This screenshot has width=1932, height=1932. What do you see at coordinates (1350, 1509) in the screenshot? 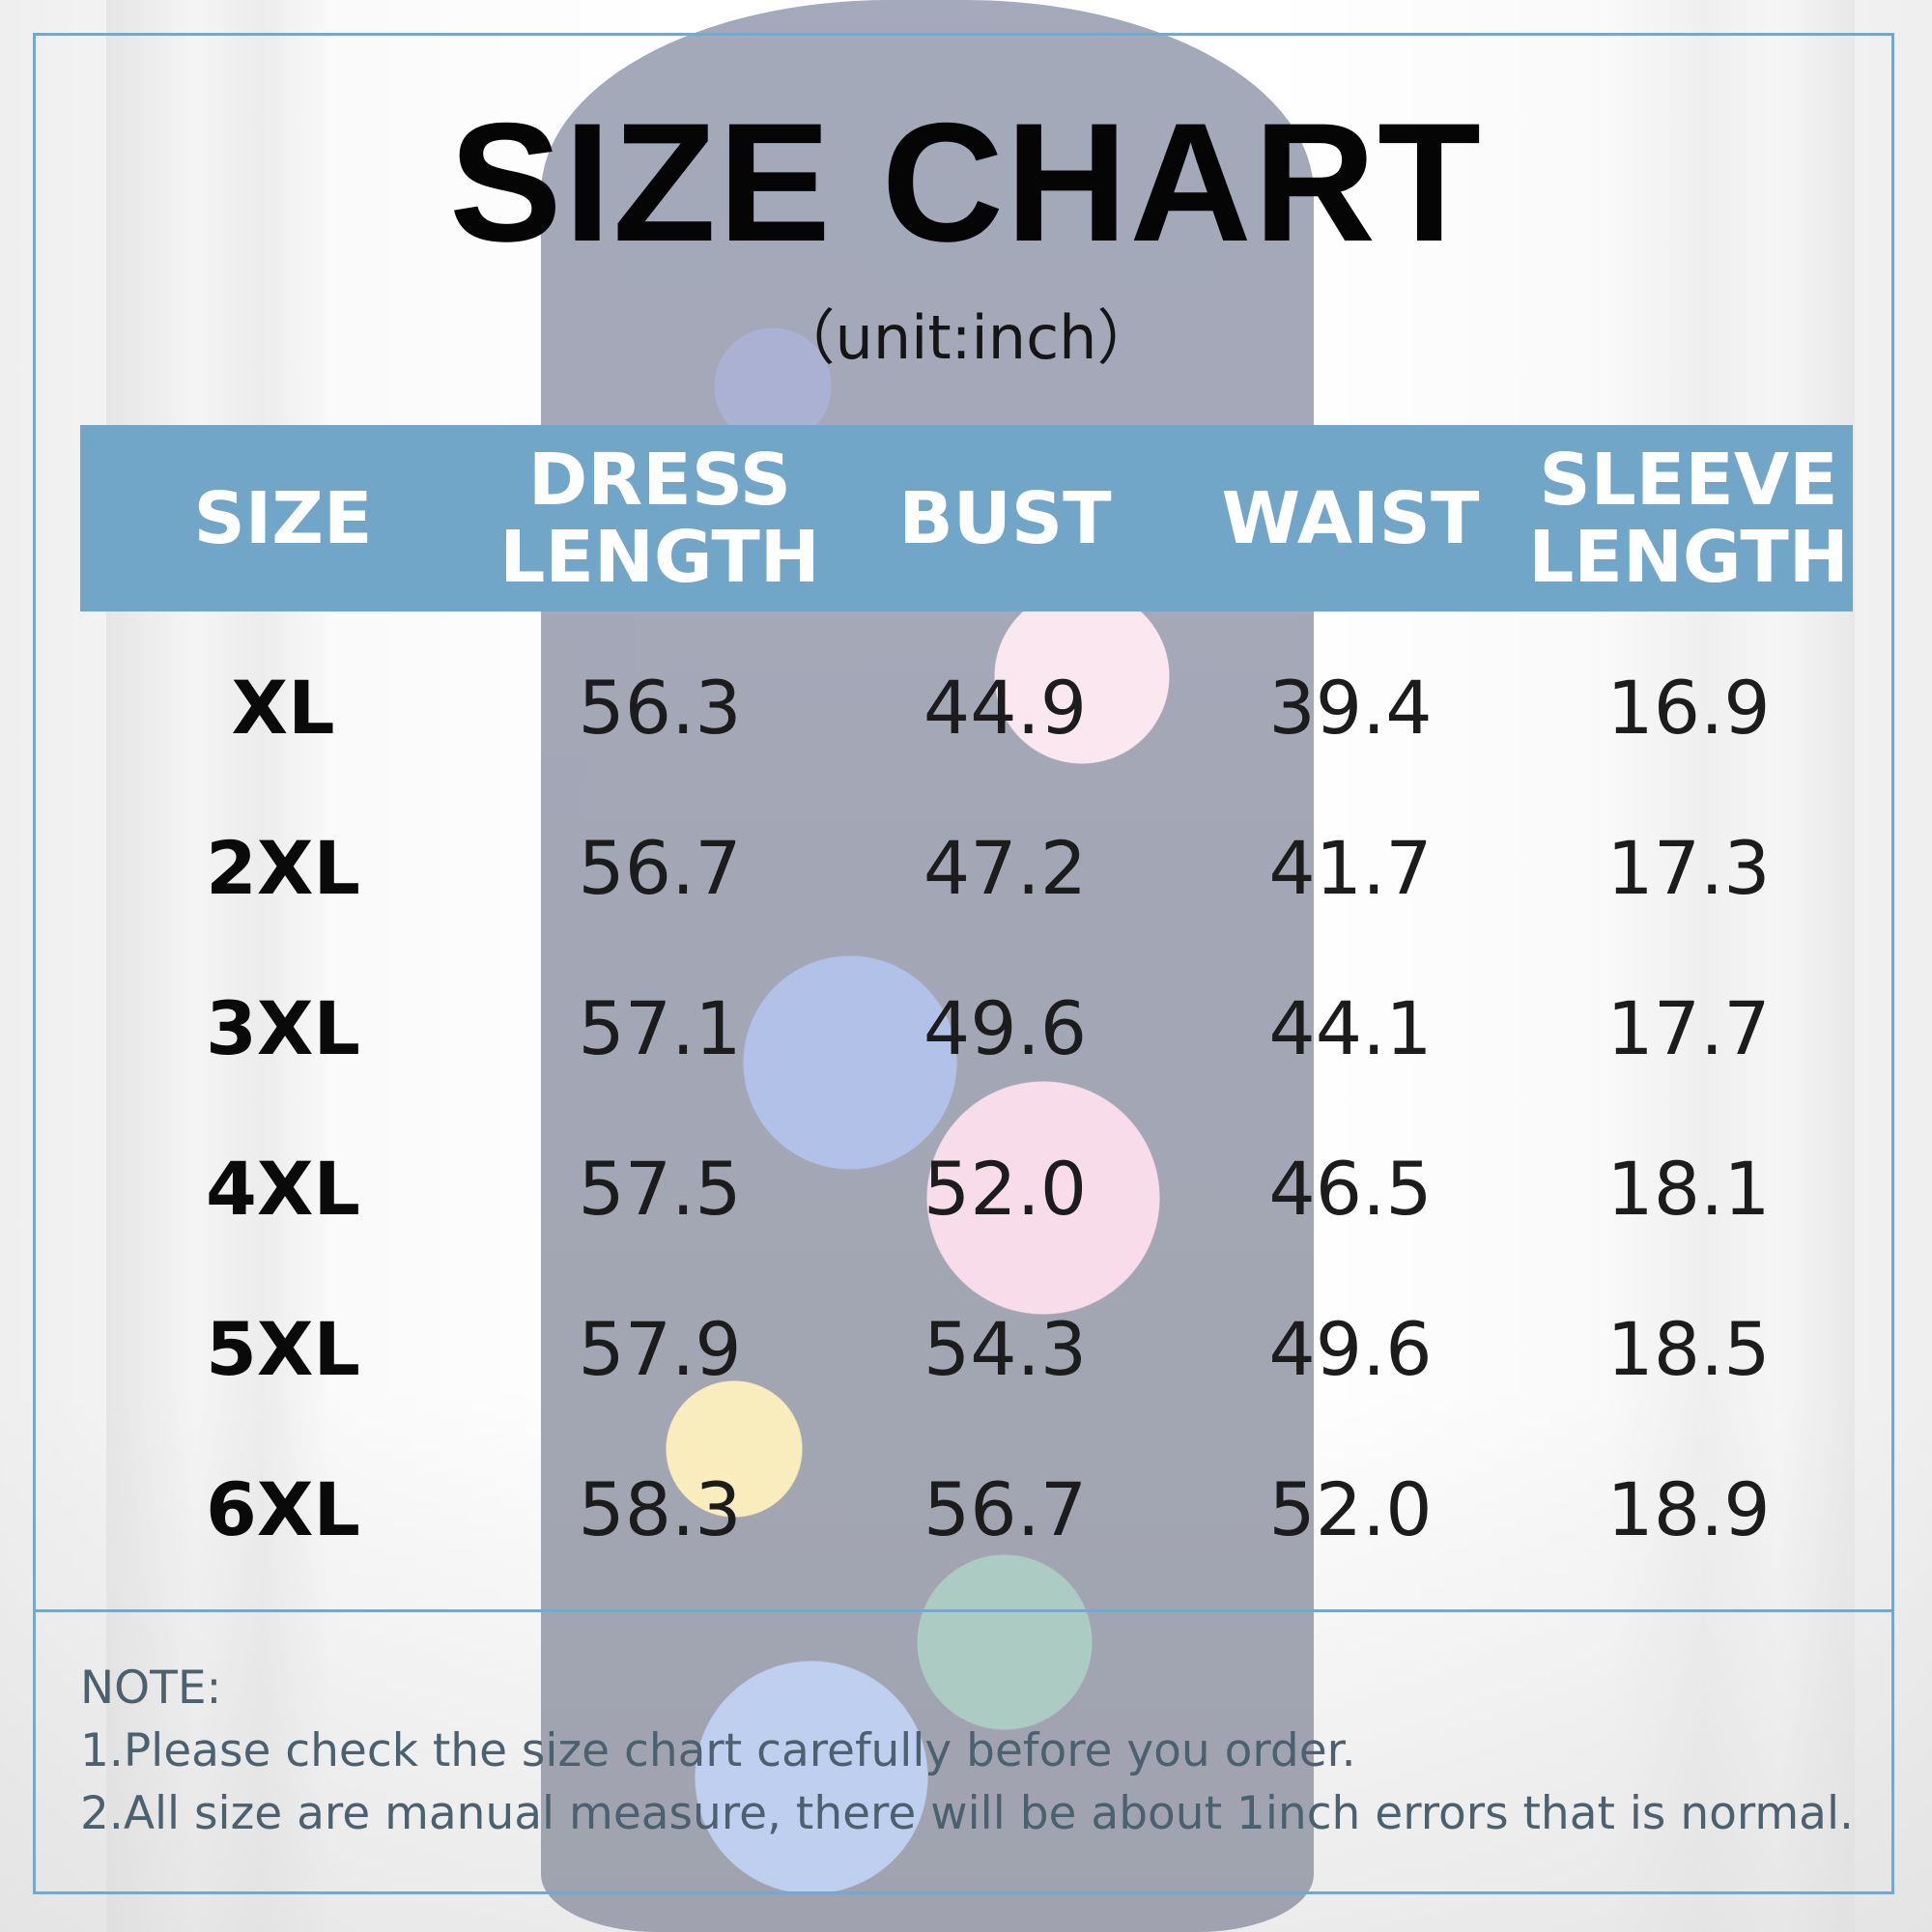
I see `waist-cell: 52.0` at bounding box center [1350, 1509].